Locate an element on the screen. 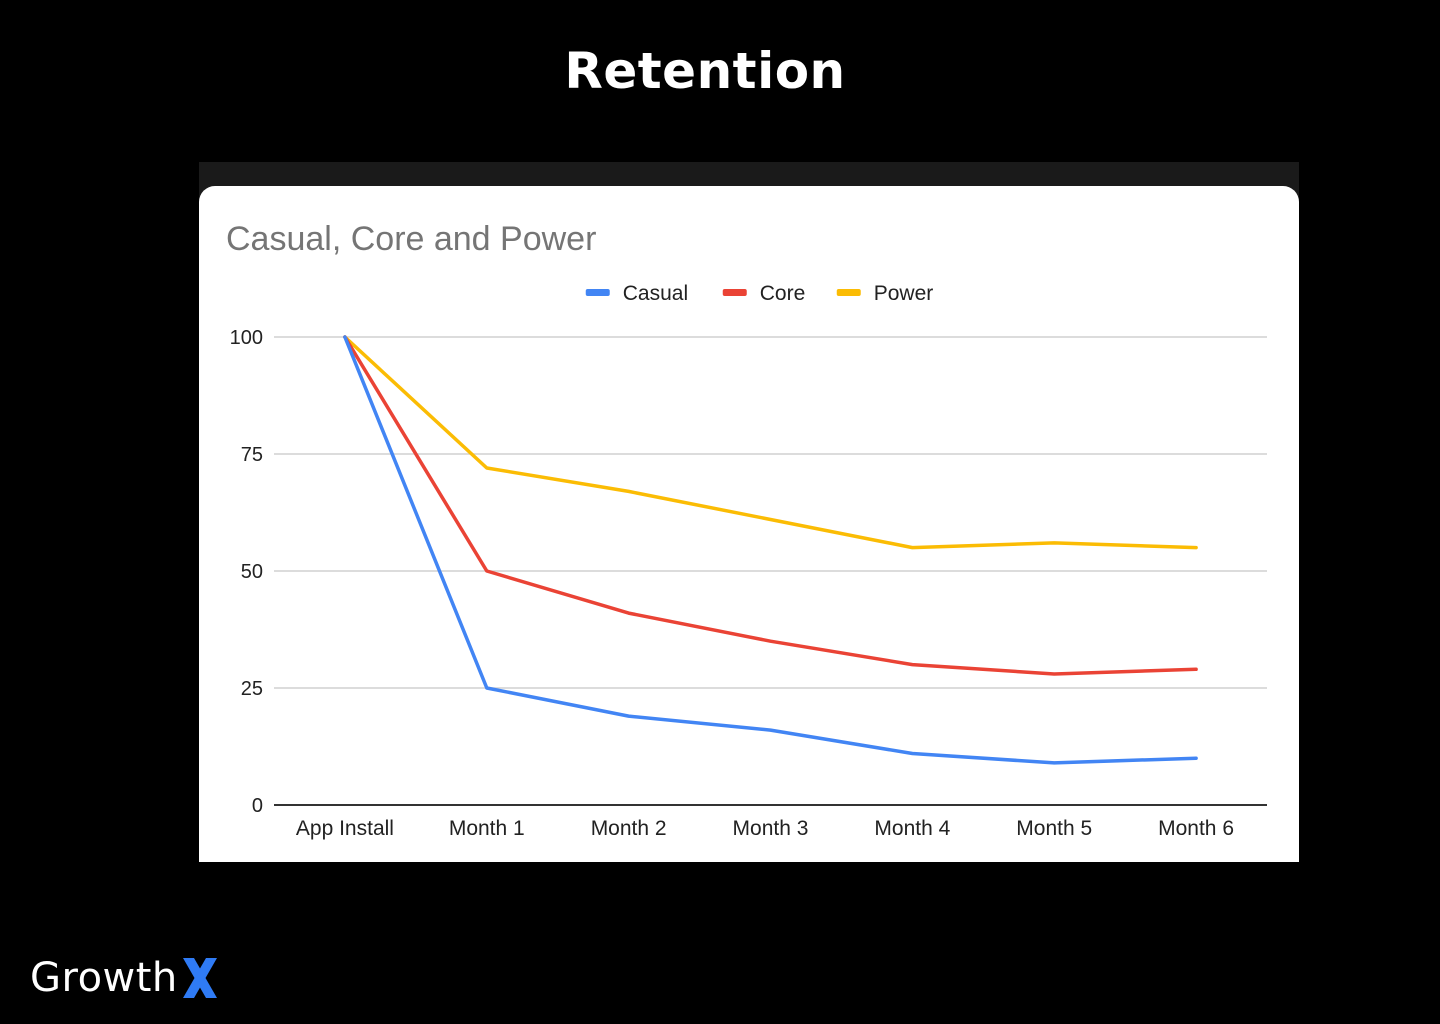 The height and width of the screenshot is (1024, 1440). legend-label-core: Core is located at coordinates (783, 293).